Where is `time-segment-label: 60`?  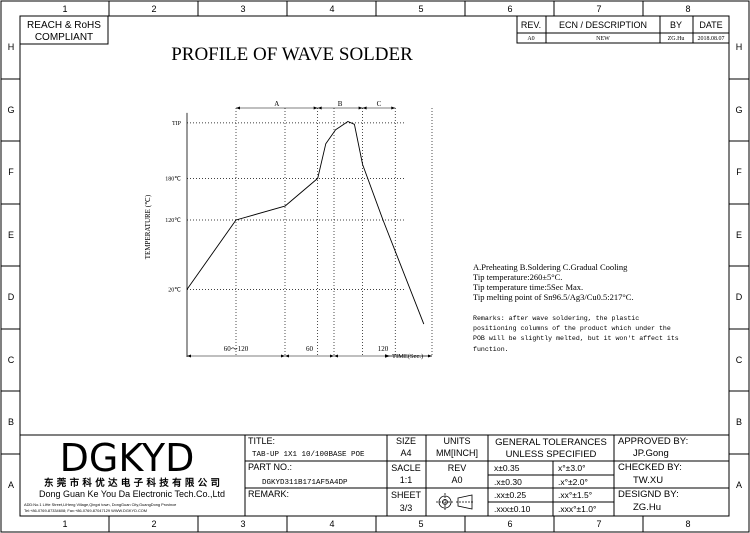
time-segment-label: 60 is located at coordinates (310, 349).